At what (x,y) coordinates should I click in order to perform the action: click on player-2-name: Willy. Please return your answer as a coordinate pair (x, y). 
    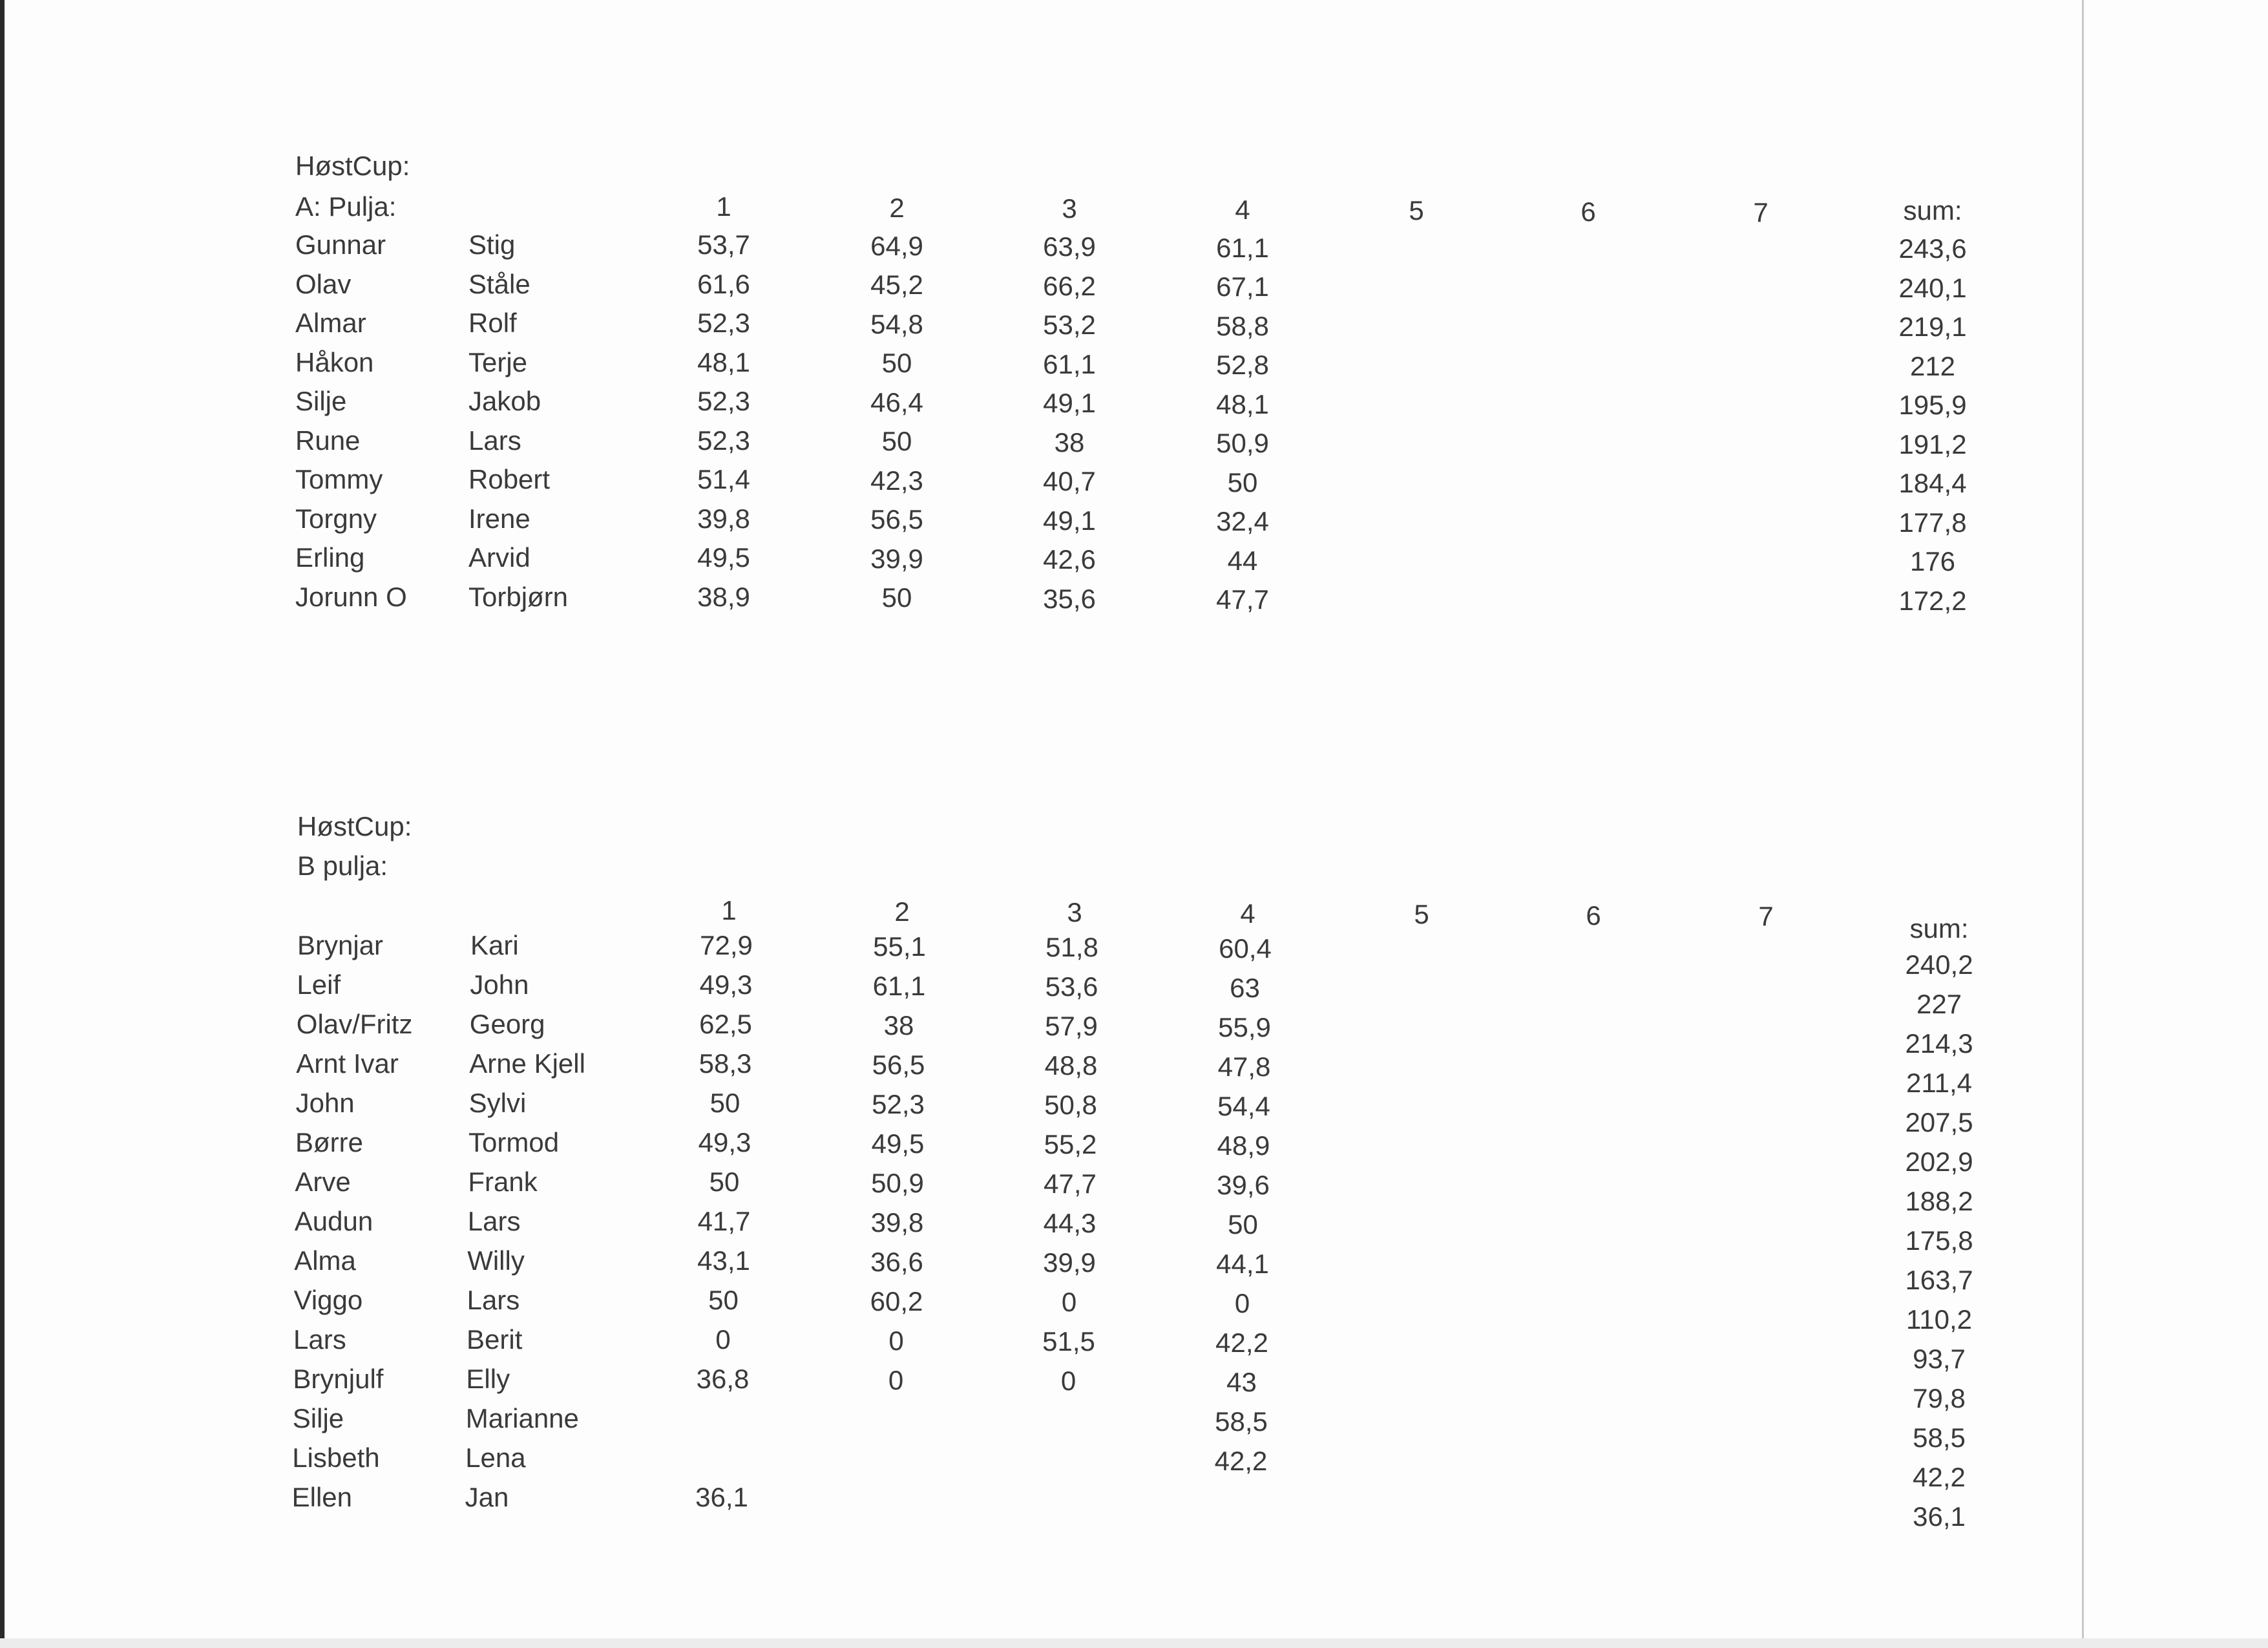
    Looking at the image, I should click on (496, 1260).